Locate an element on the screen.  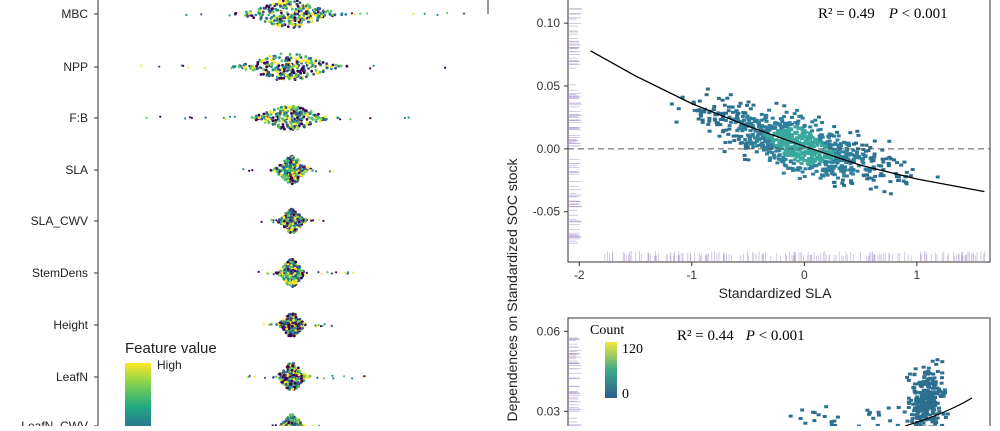
y-tick-label: 0.05 is located at coordinates (549, 86).